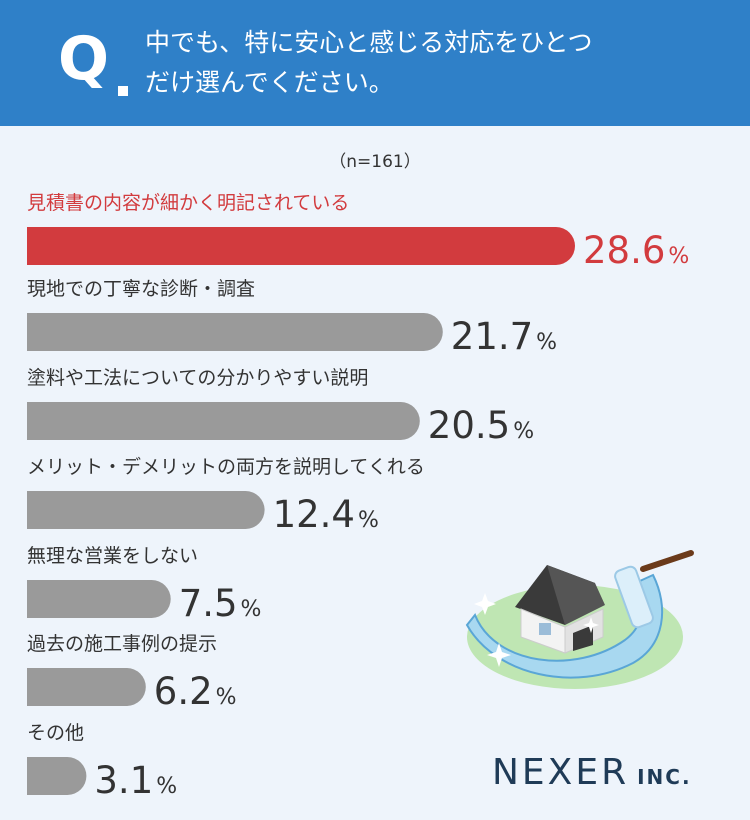 The image size is (750, 820). I want to click on category-label: その他, so click(55, 733).